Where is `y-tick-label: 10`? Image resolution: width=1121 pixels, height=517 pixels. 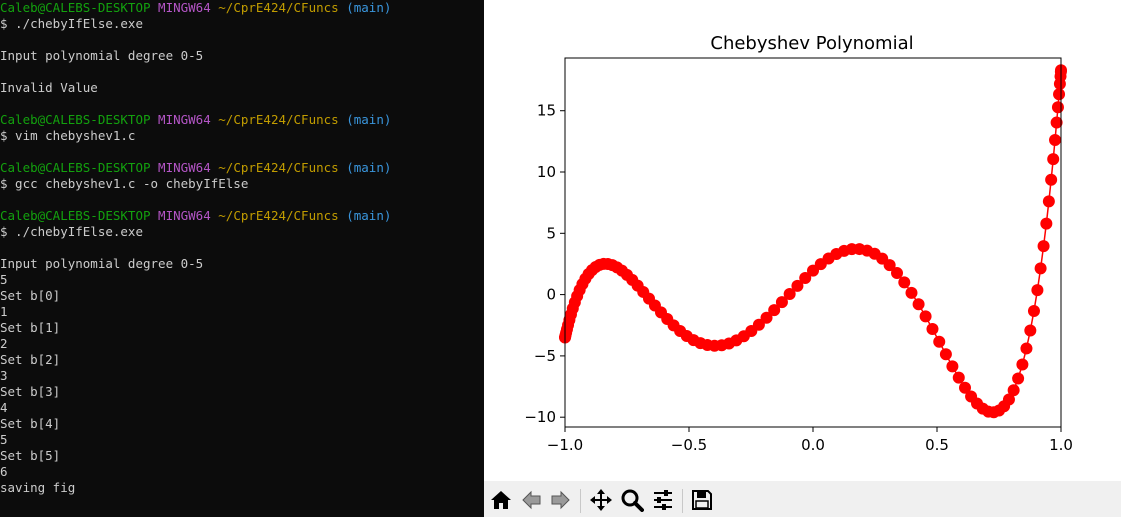
y-tick-label: 10 is located at coordinates (546, 172).